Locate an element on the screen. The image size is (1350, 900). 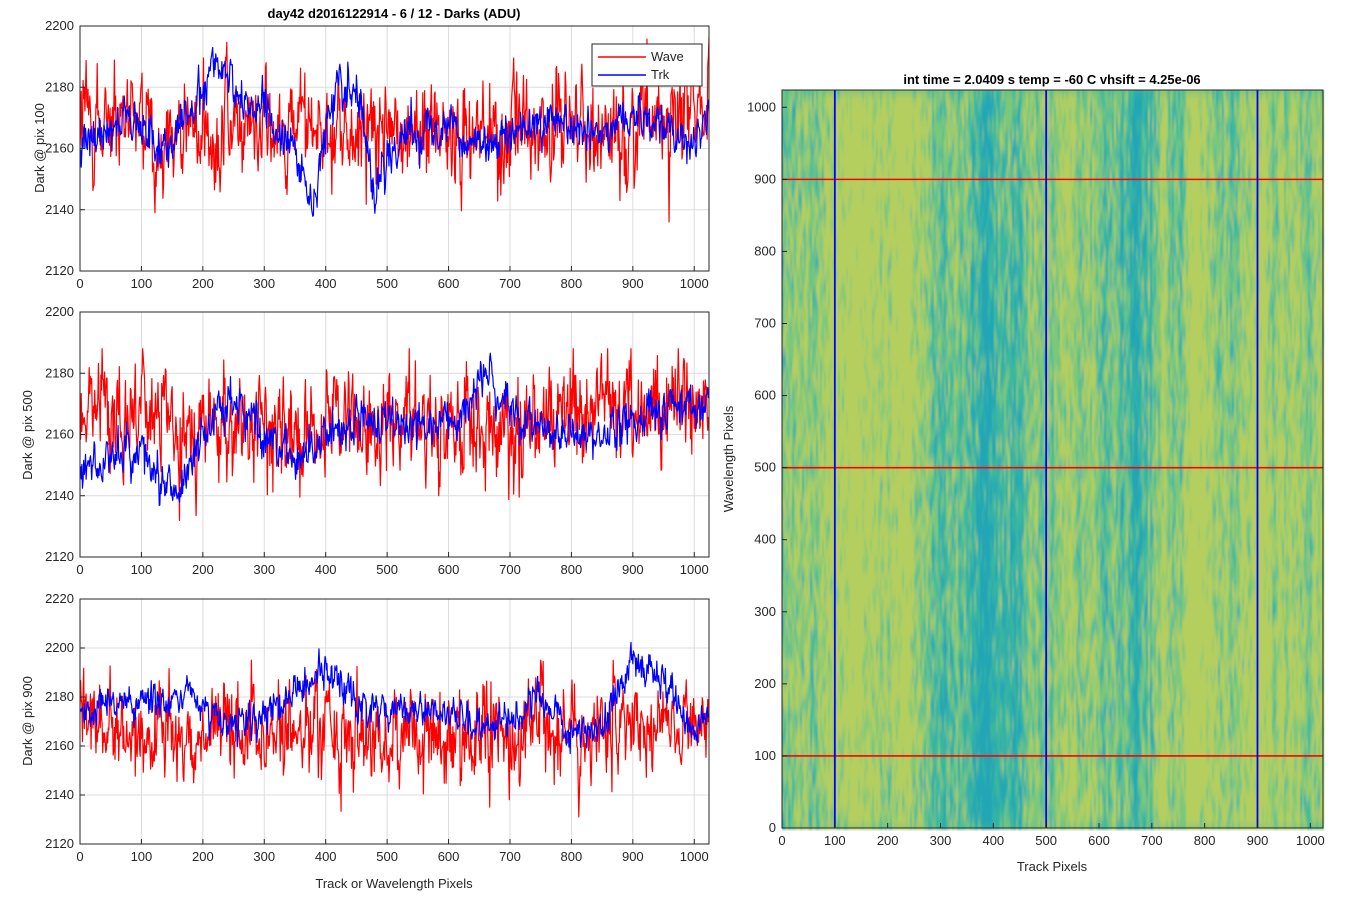
x-tick-label: 800 is located at coordinates (572, 569).